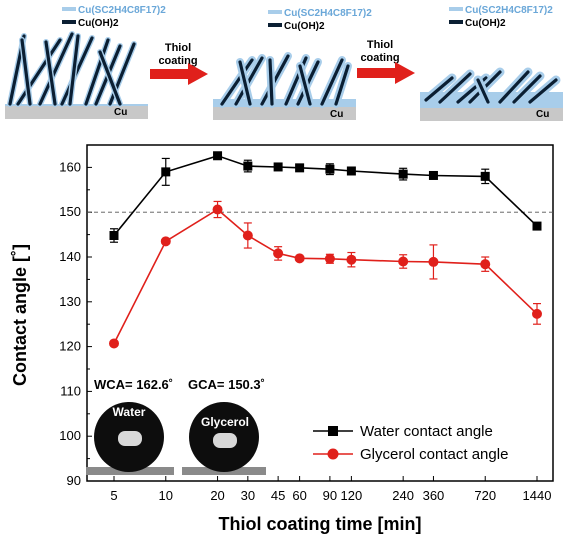  I want to click on legend-group-2: Cu(SC2H4C8F17)2 Cu(OH)2, so click(320, 20).